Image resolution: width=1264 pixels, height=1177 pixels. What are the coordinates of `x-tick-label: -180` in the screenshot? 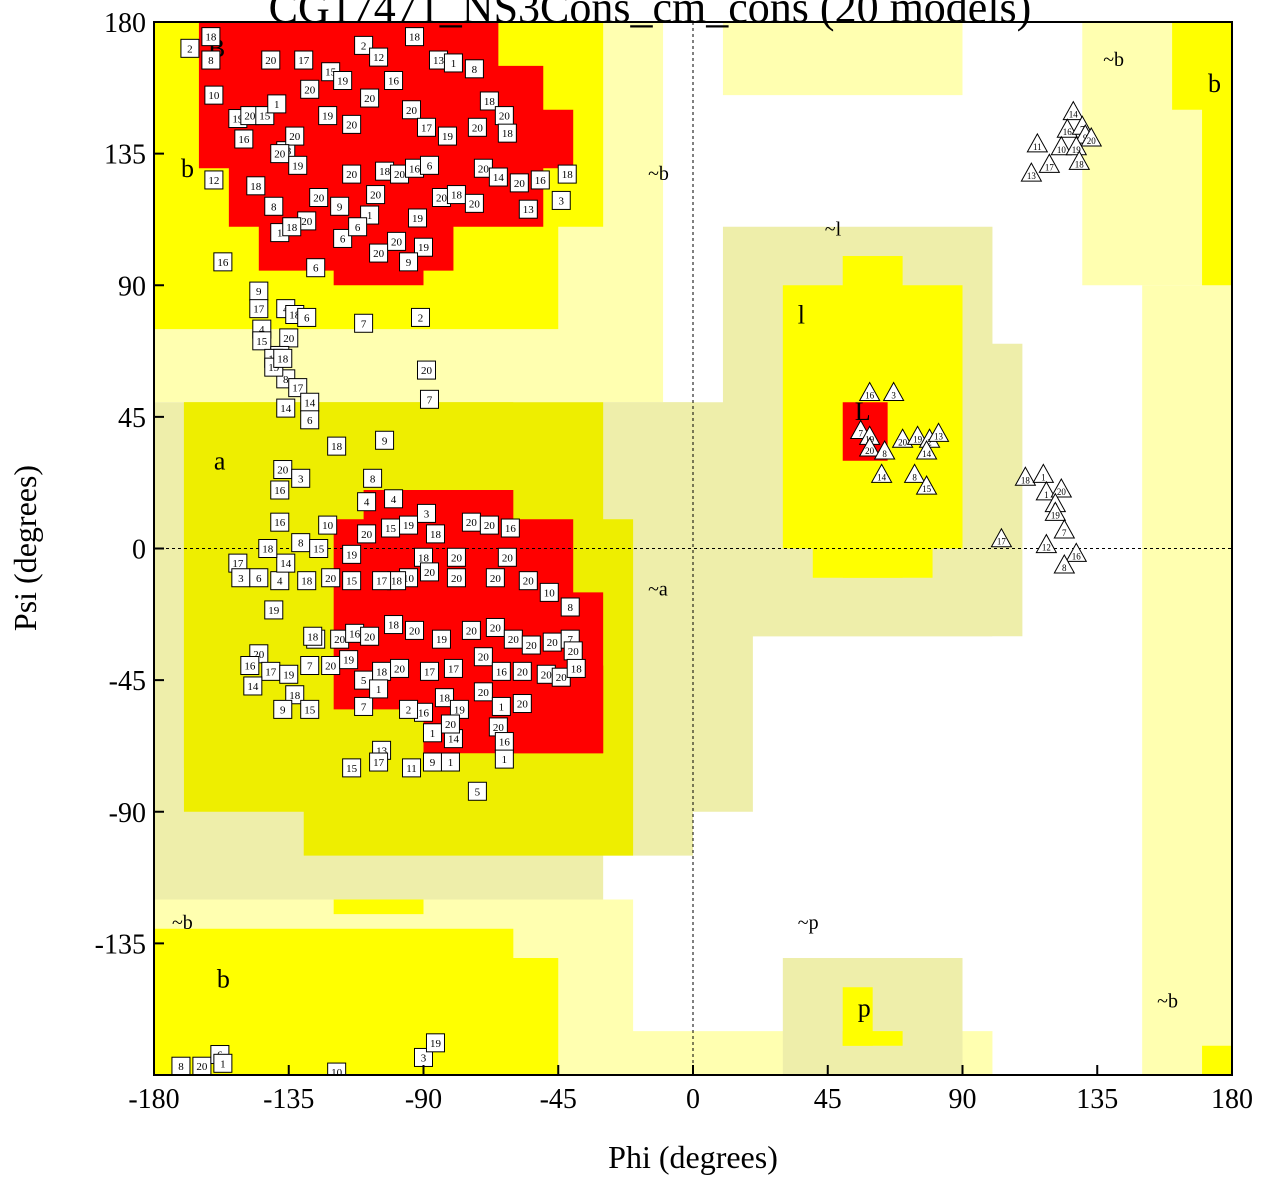 It's located at (153, 1099).